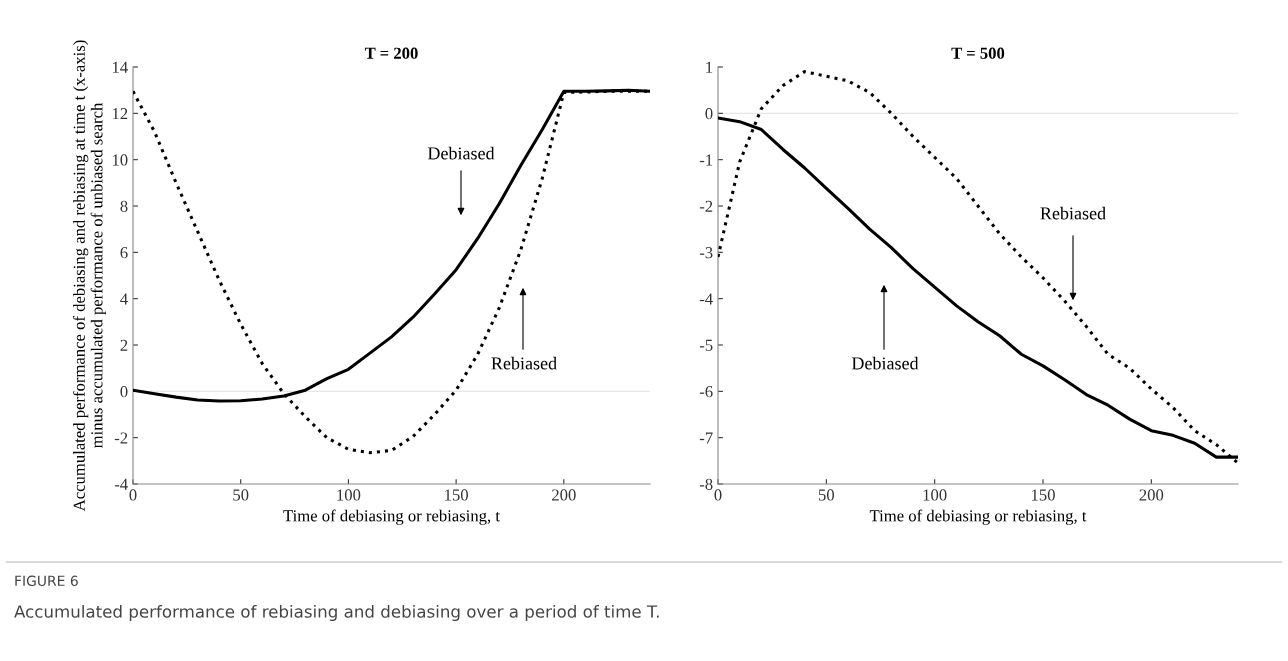 The height and width of the screenshot is (661, 1288). I want to click on y-tick-label: -5, so click(706, 345).